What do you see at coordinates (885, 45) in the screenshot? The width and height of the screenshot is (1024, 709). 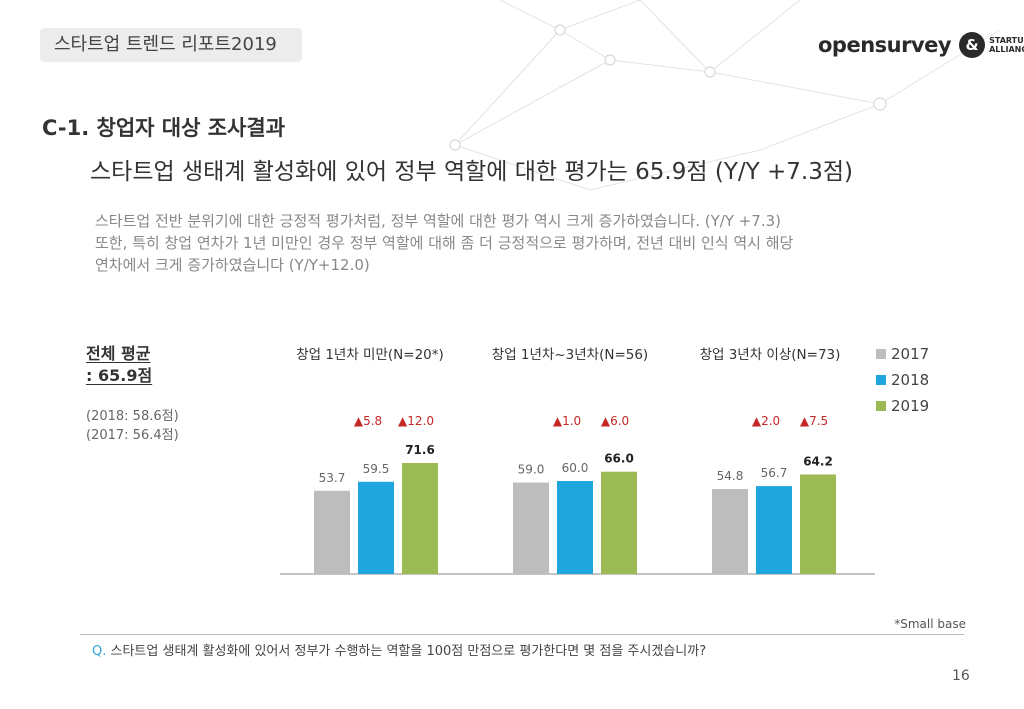 I see `opensurvey-logo: opensurvey` at bounding box center [885, 45].